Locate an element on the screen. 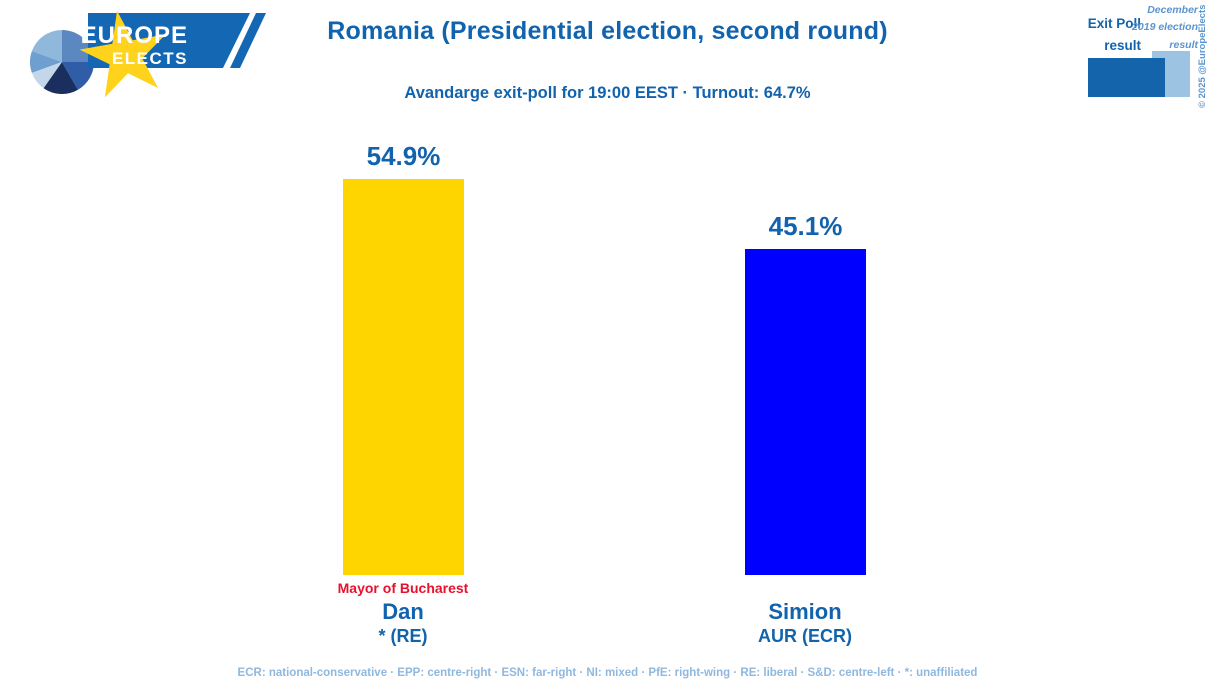 The height and width of the screenshot is (700, 1215). bar-group: 45.1% is located at coordinates (805, 393).